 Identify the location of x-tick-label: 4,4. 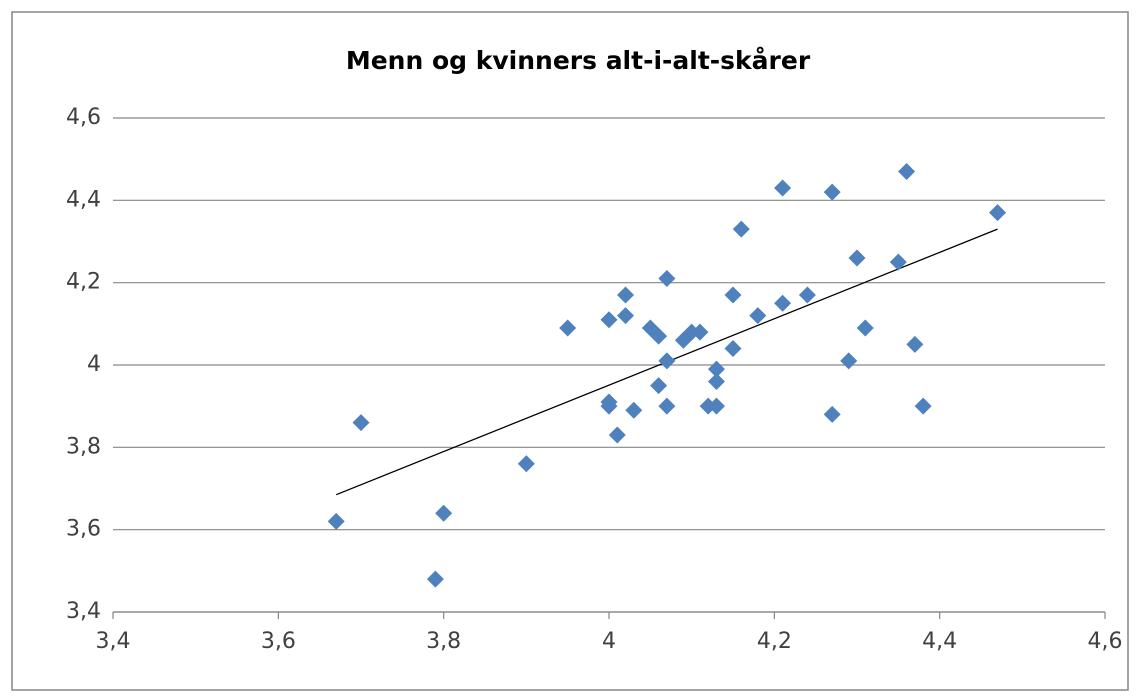
(939, 641).